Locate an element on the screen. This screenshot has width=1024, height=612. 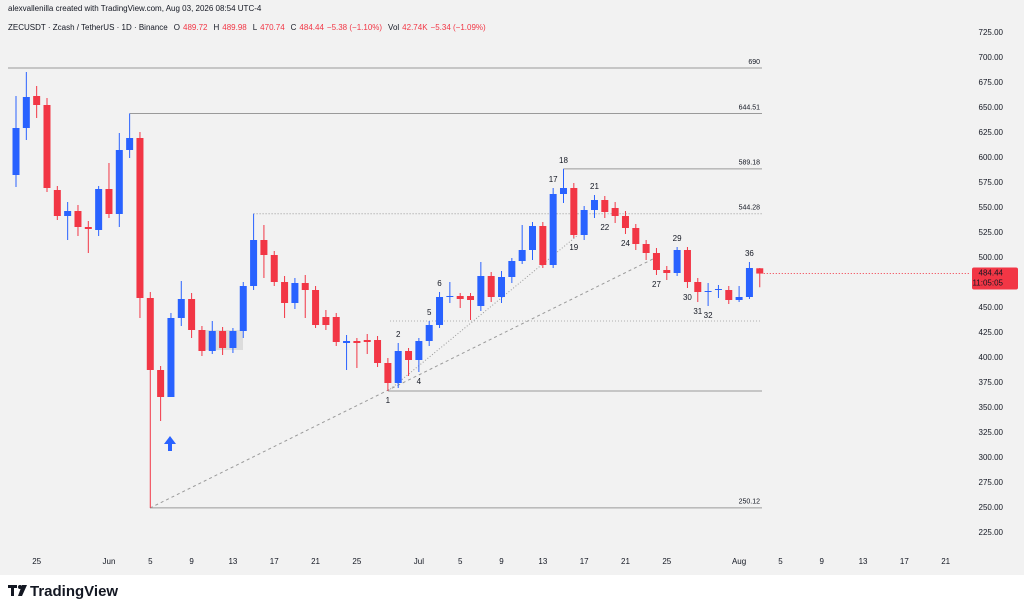
y-tick-label: 250.00 is located at coordinates (991, 507).